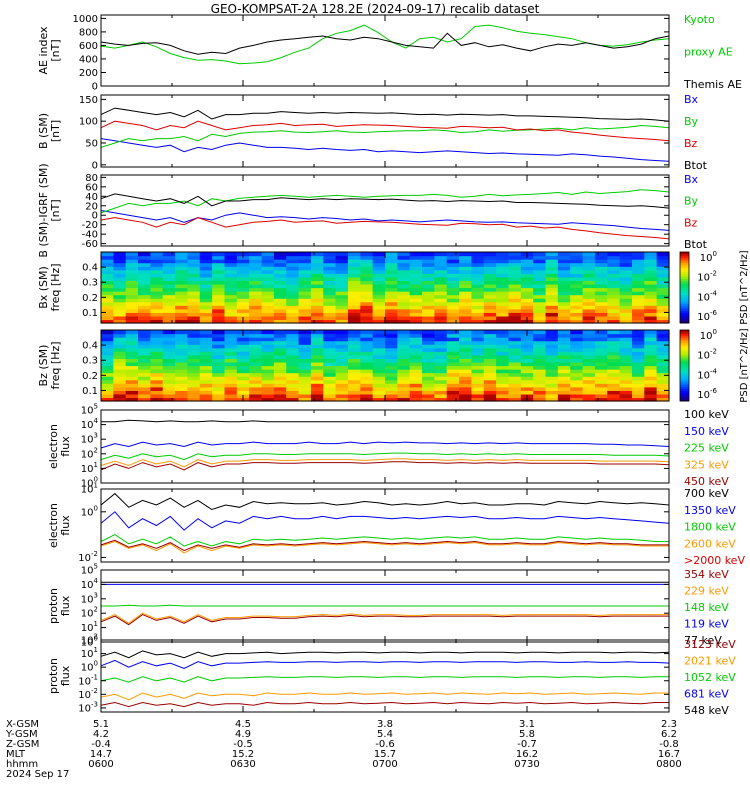 This screenshot has width=750, height=800. What do you see at coordinates (385, 445) in the screenshot?
I see `series-line-150-kev` at bounding box center [385, 445].